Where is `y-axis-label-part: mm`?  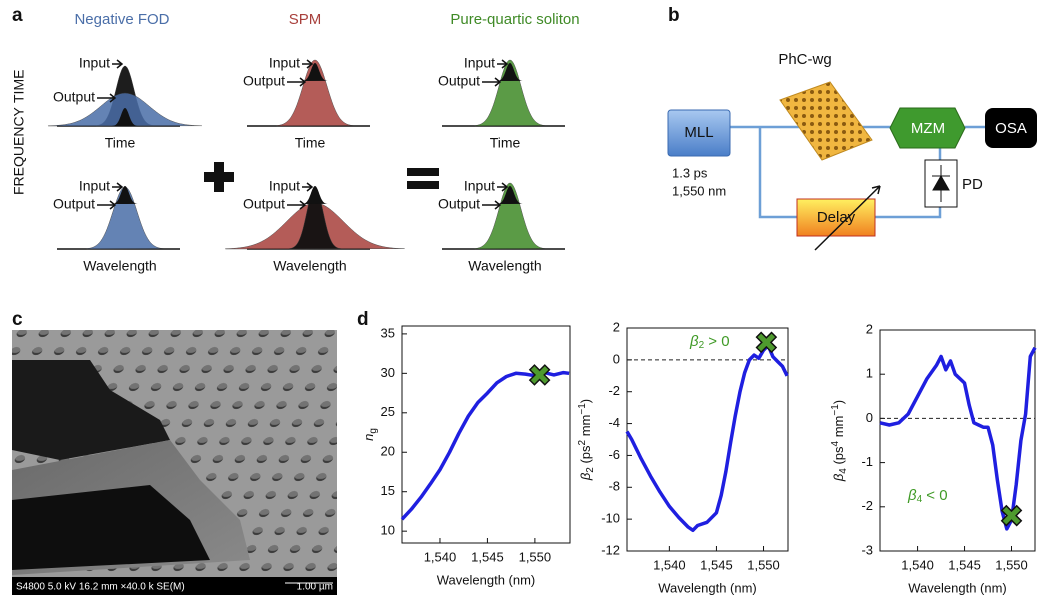 y-axis-label-part: mm is located at coordinates (585, 427).